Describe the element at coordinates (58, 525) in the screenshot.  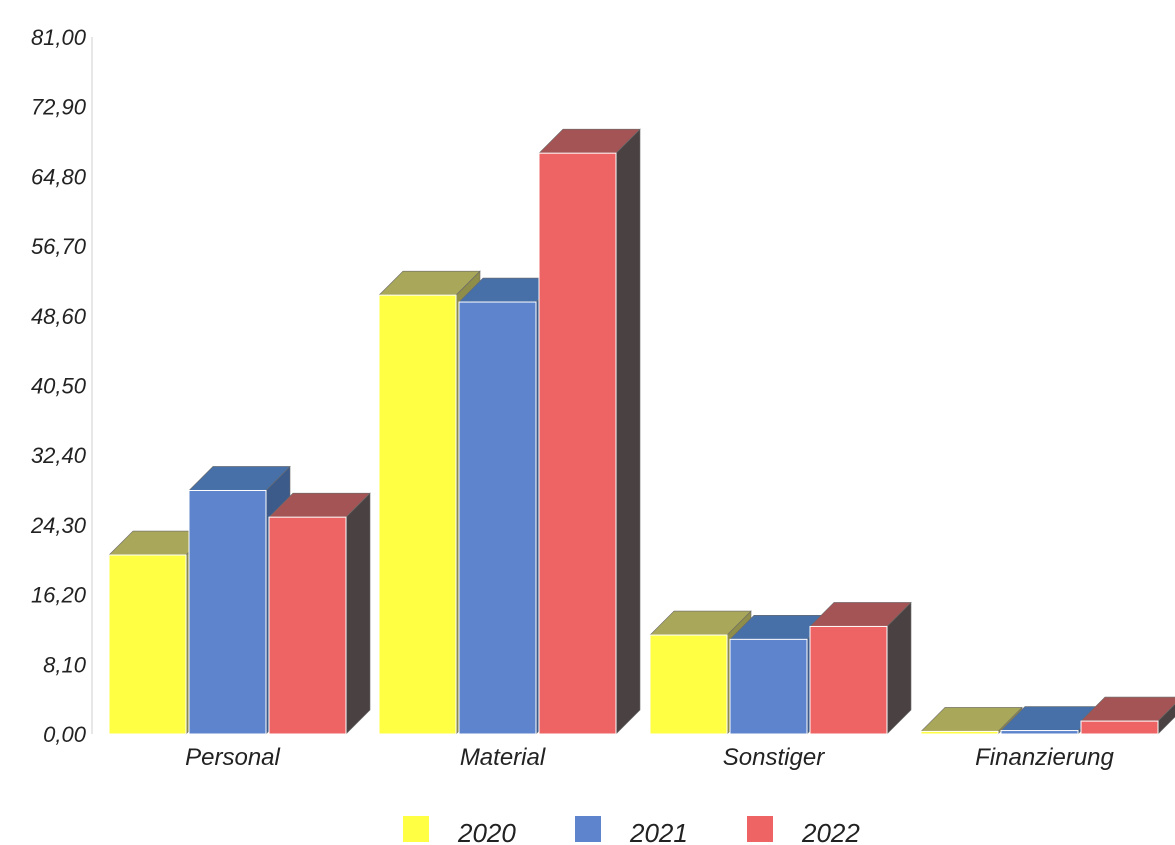
I see `y-tick-label: 24,30` at that location.